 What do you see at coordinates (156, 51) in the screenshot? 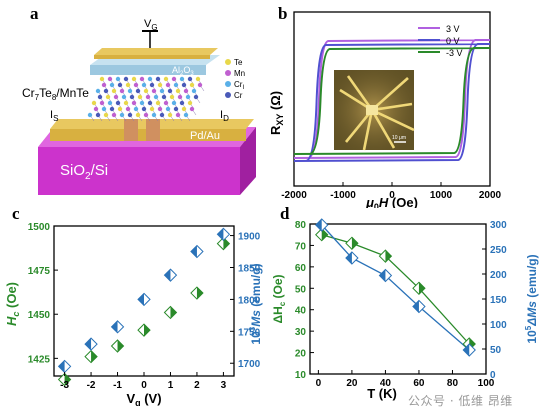
I see `gate-top` at bounding box center [156, 51].